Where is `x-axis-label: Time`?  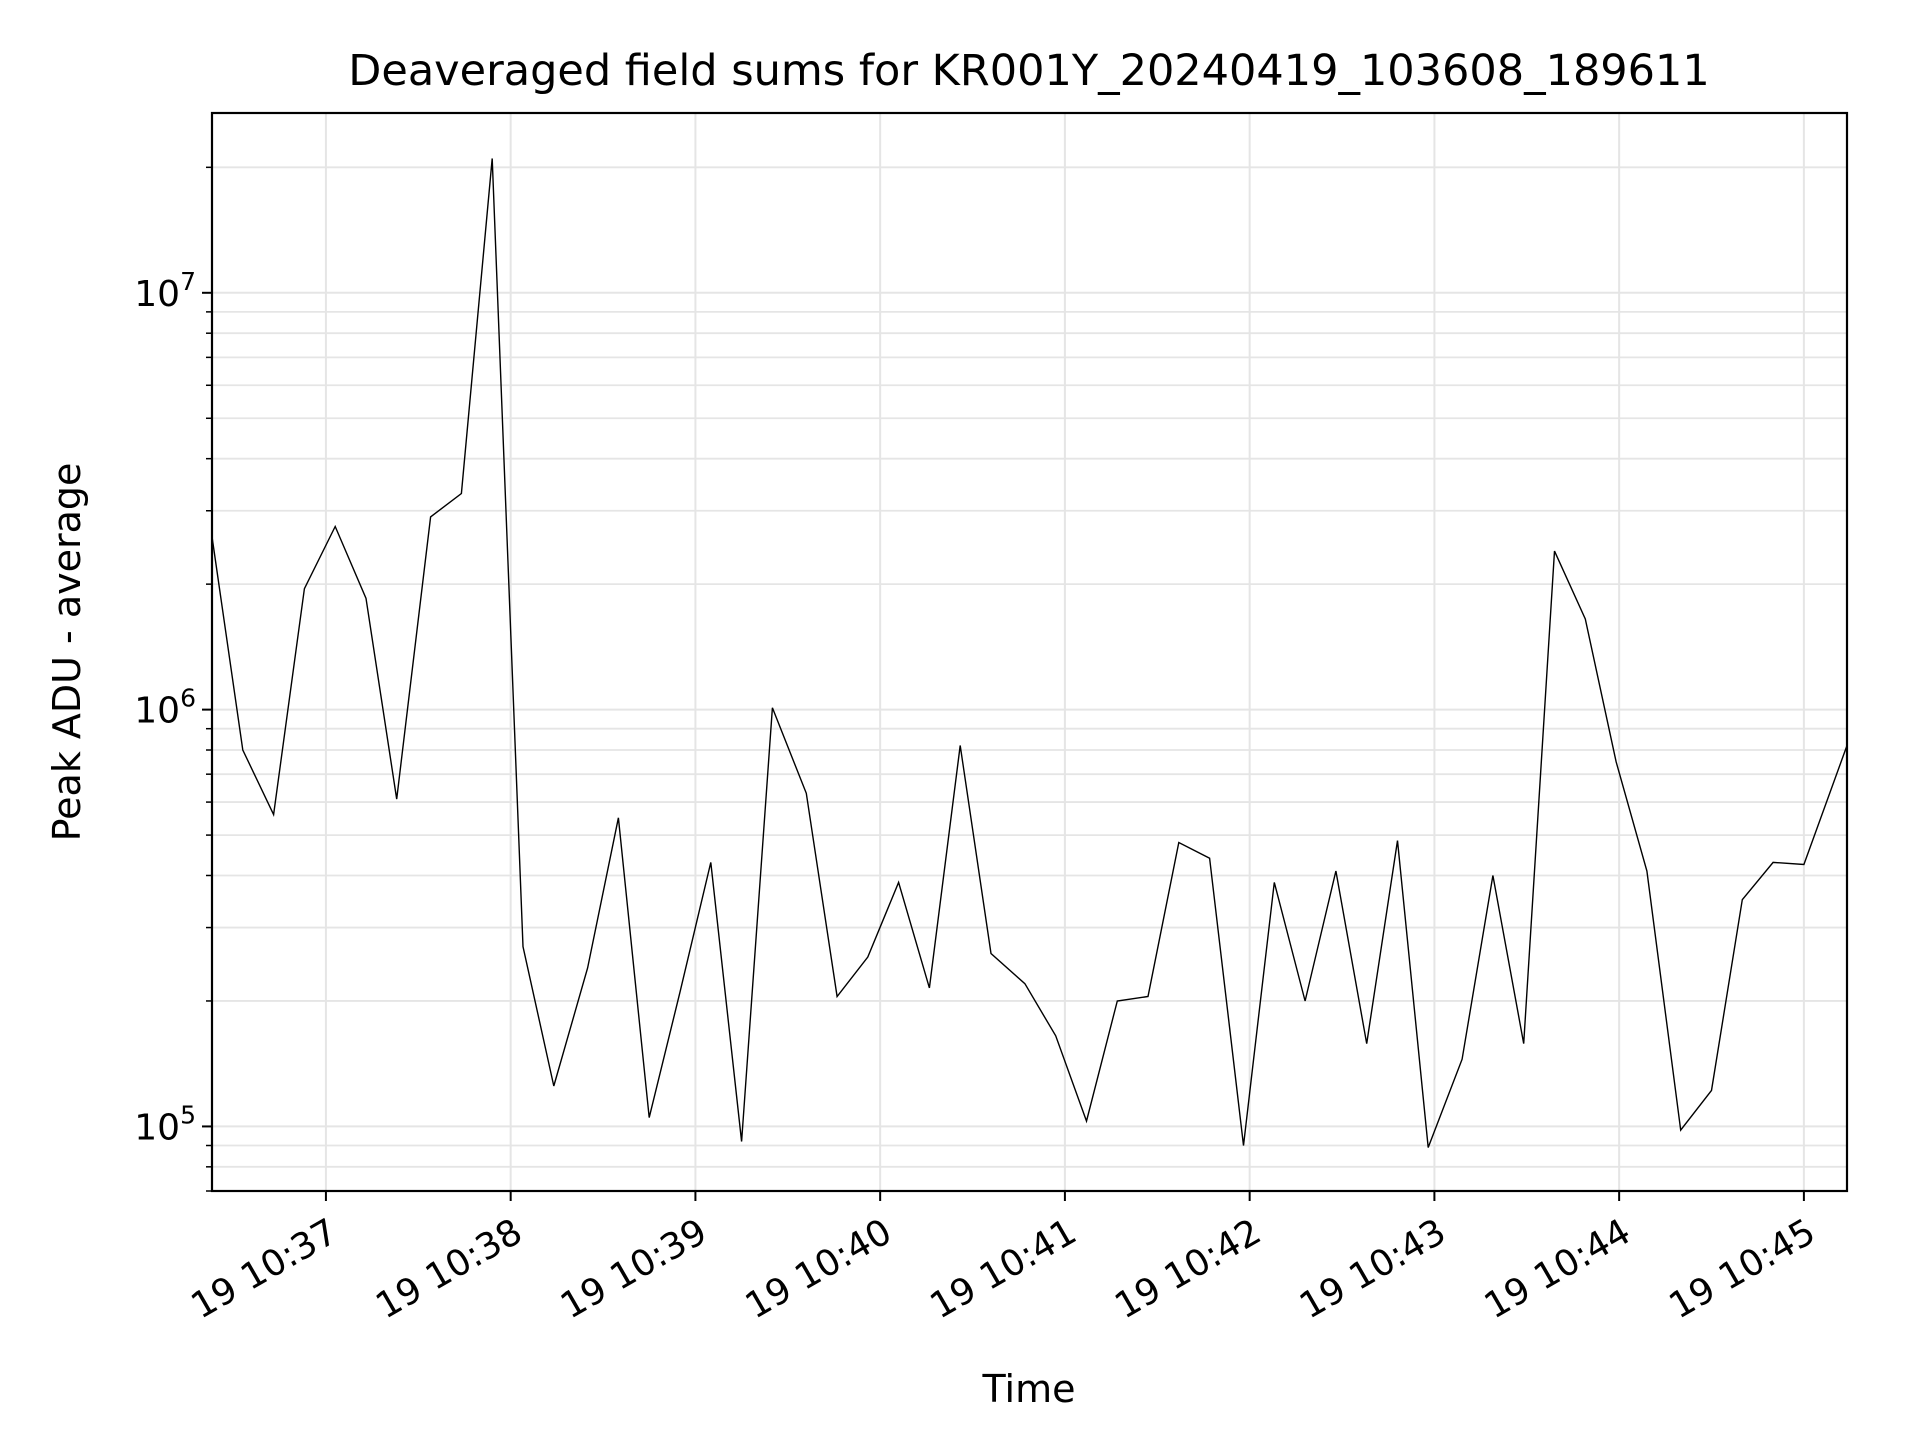 x-axis-label: Time is located at coordinates (1029, 1389).